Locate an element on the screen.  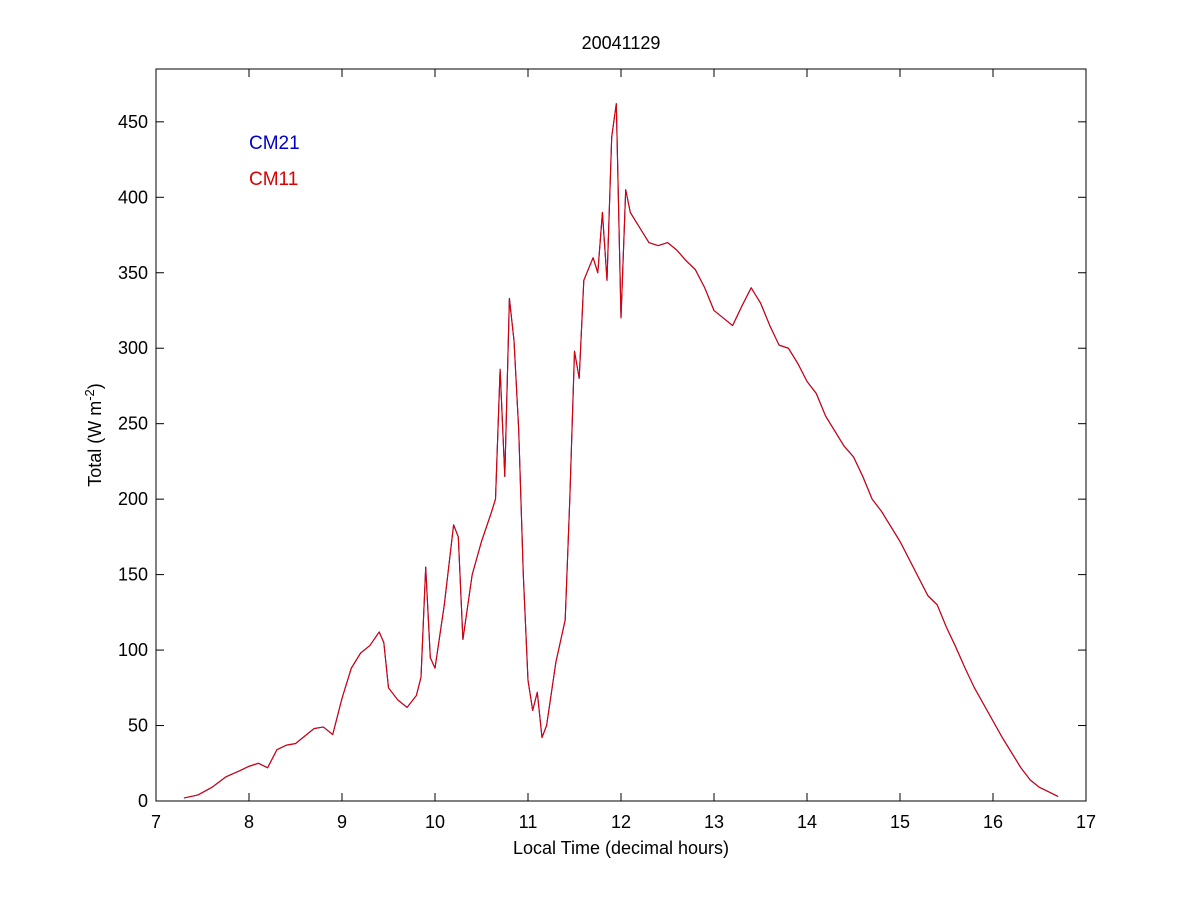
legend: CM21 CM11 is located at coordinates (274, 161).